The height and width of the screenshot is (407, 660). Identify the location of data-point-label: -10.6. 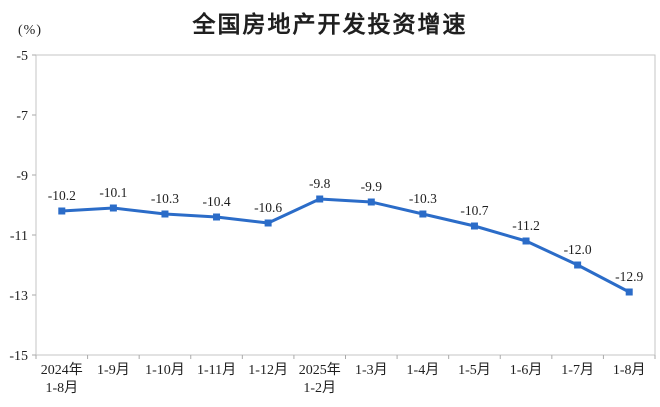
(268, 207).